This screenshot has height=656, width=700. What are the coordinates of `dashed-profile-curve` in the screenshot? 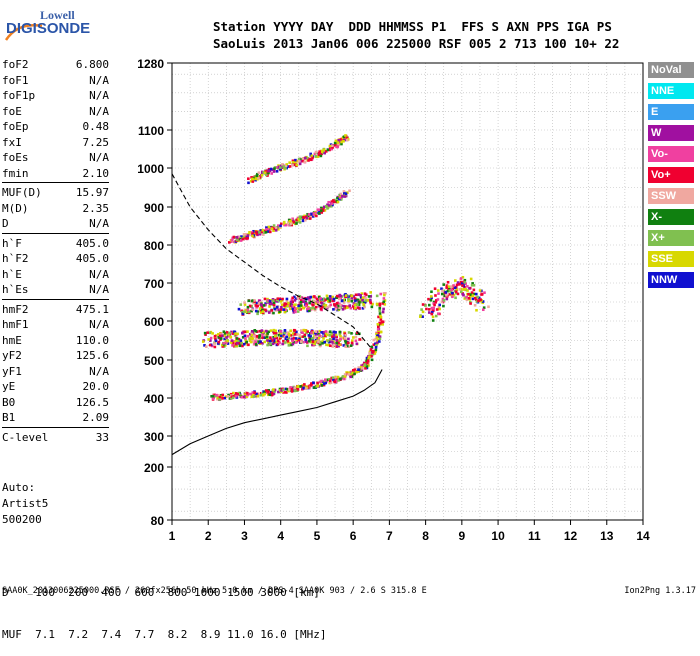 It's located at (271, 261).